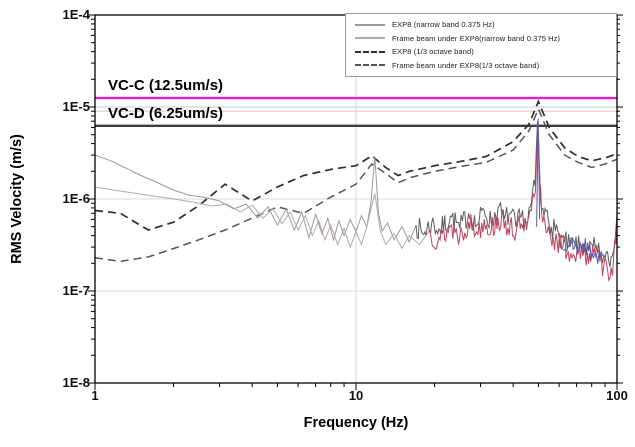 Image resolution: width=635 pixels, height=447 pixels. What do you see at coordinates (76, 14) in the screenshot?
I see `y-axis-tick-label: 1E-4` at bounding box center [76, 14].